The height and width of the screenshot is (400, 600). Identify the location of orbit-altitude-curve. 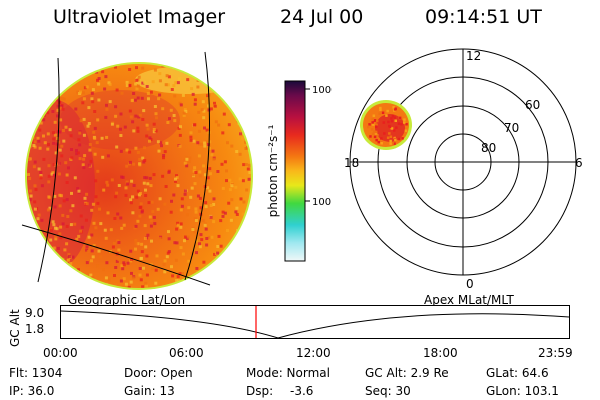
(315, 324).